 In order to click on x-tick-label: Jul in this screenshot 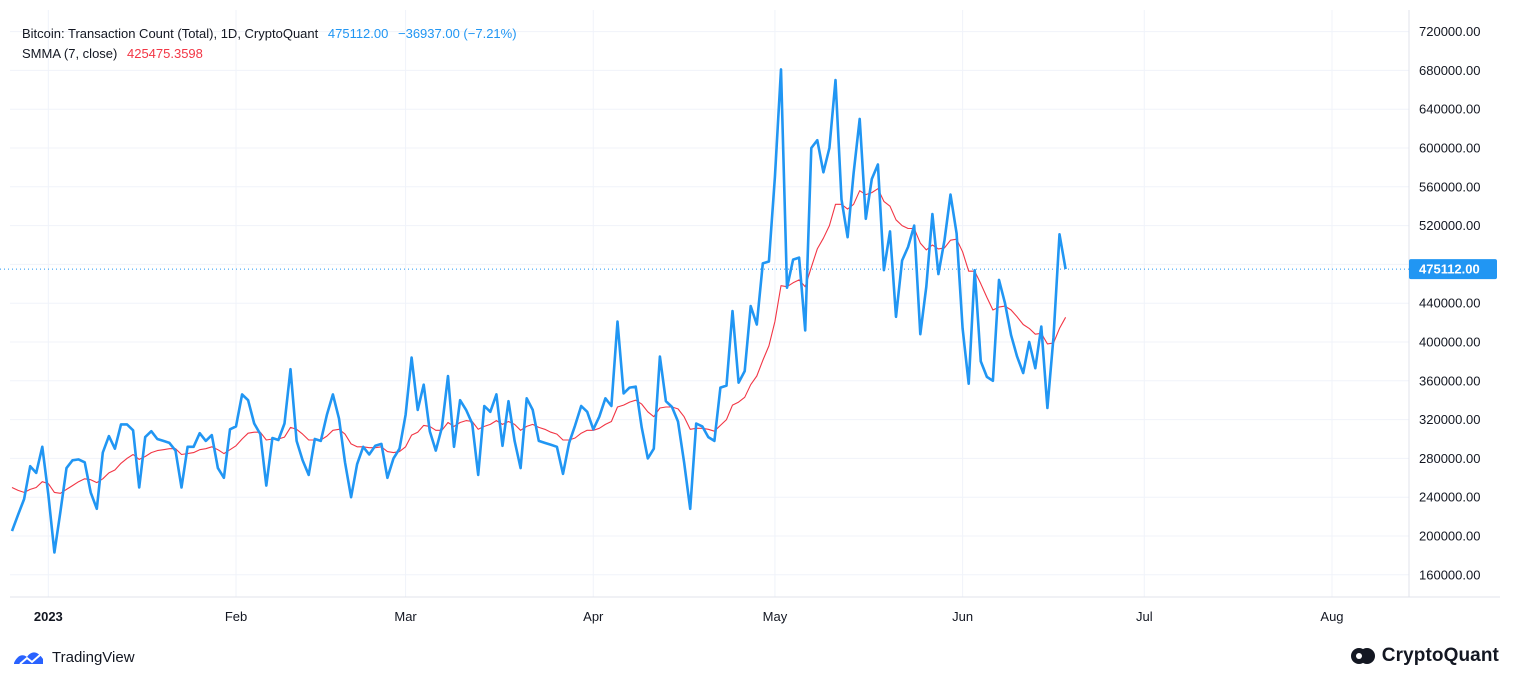, I will do `click(1144, 616)`.